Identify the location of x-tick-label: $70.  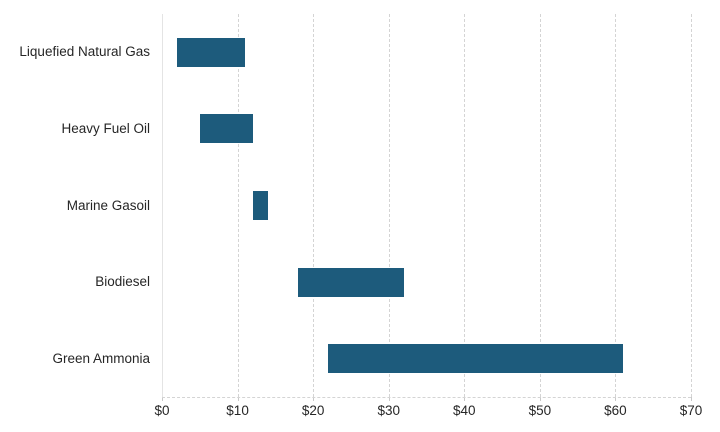
(691, 410).